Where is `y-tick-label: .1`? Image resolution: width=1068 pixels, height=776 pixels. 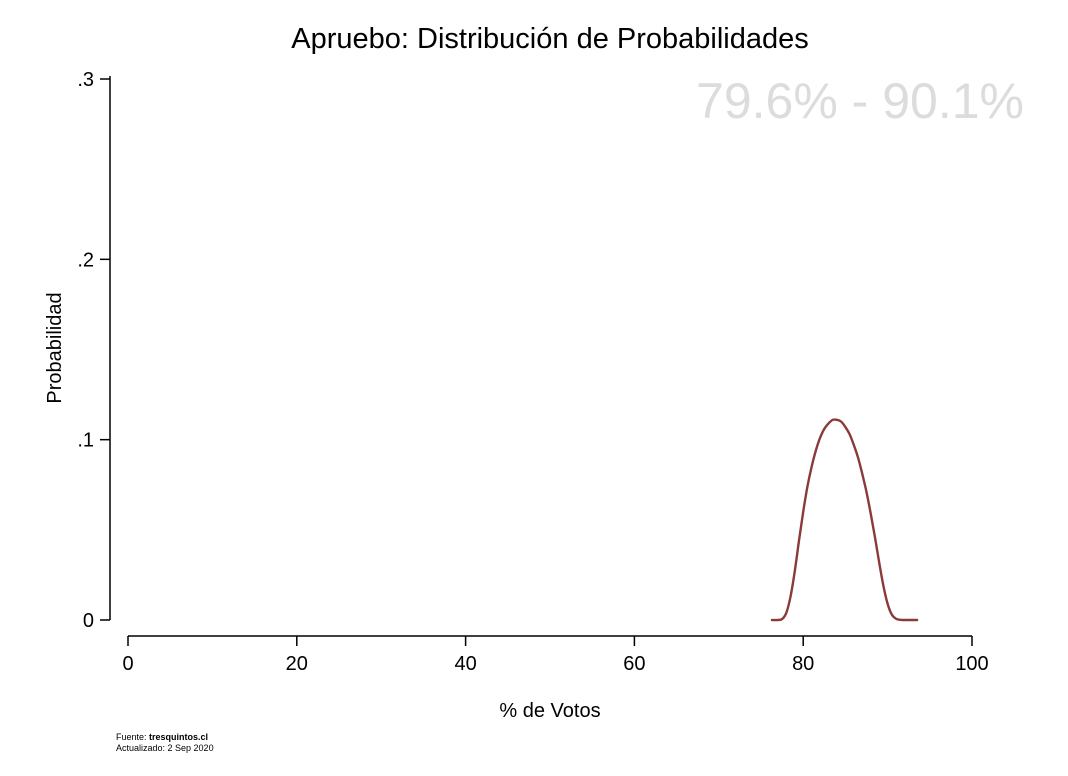
y-tick-label: .1 is located at coordinates (85, 441).